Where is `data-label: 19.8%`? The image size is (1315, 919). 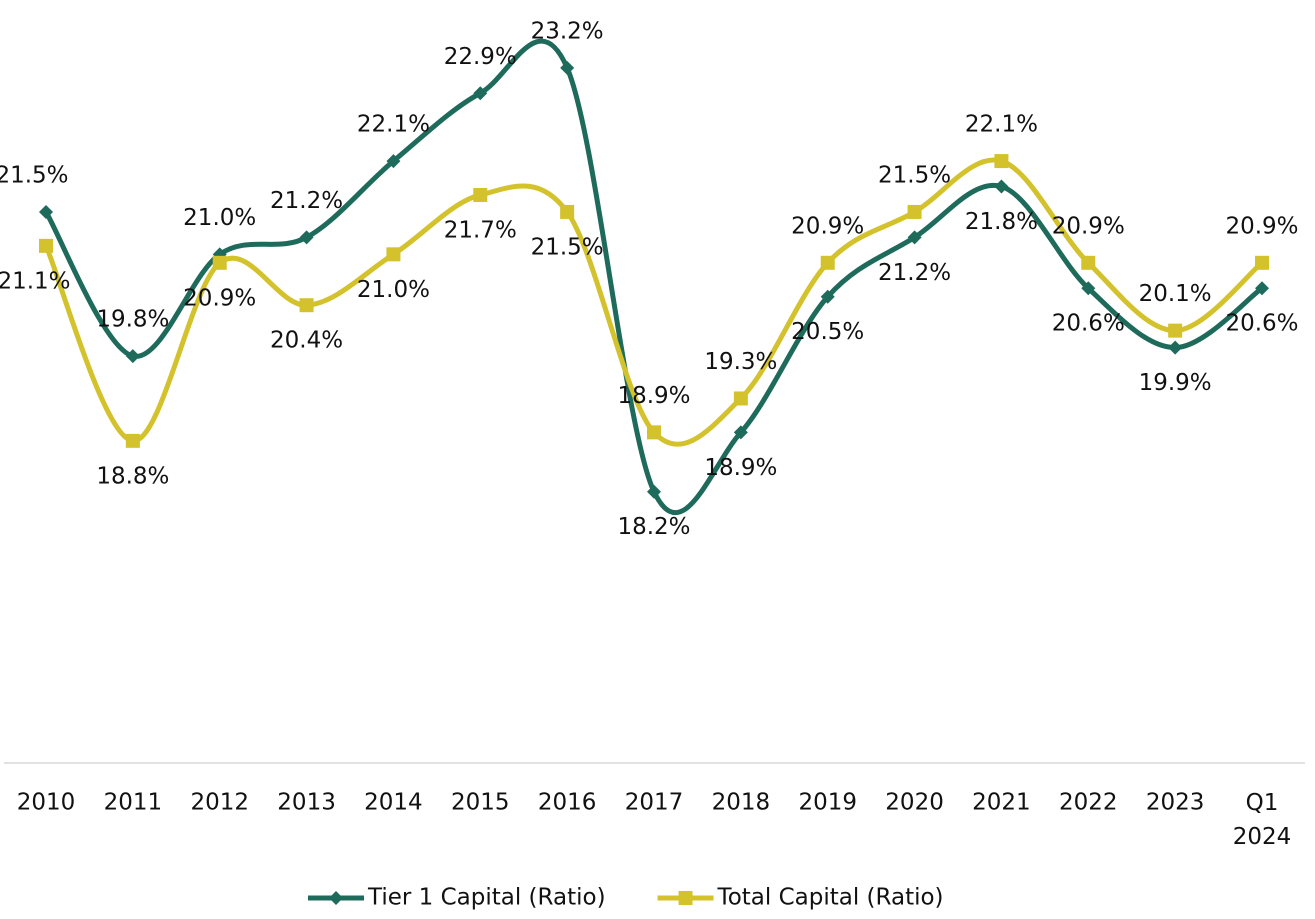 data-label: 19.8% is located at coordinates (132, 320).